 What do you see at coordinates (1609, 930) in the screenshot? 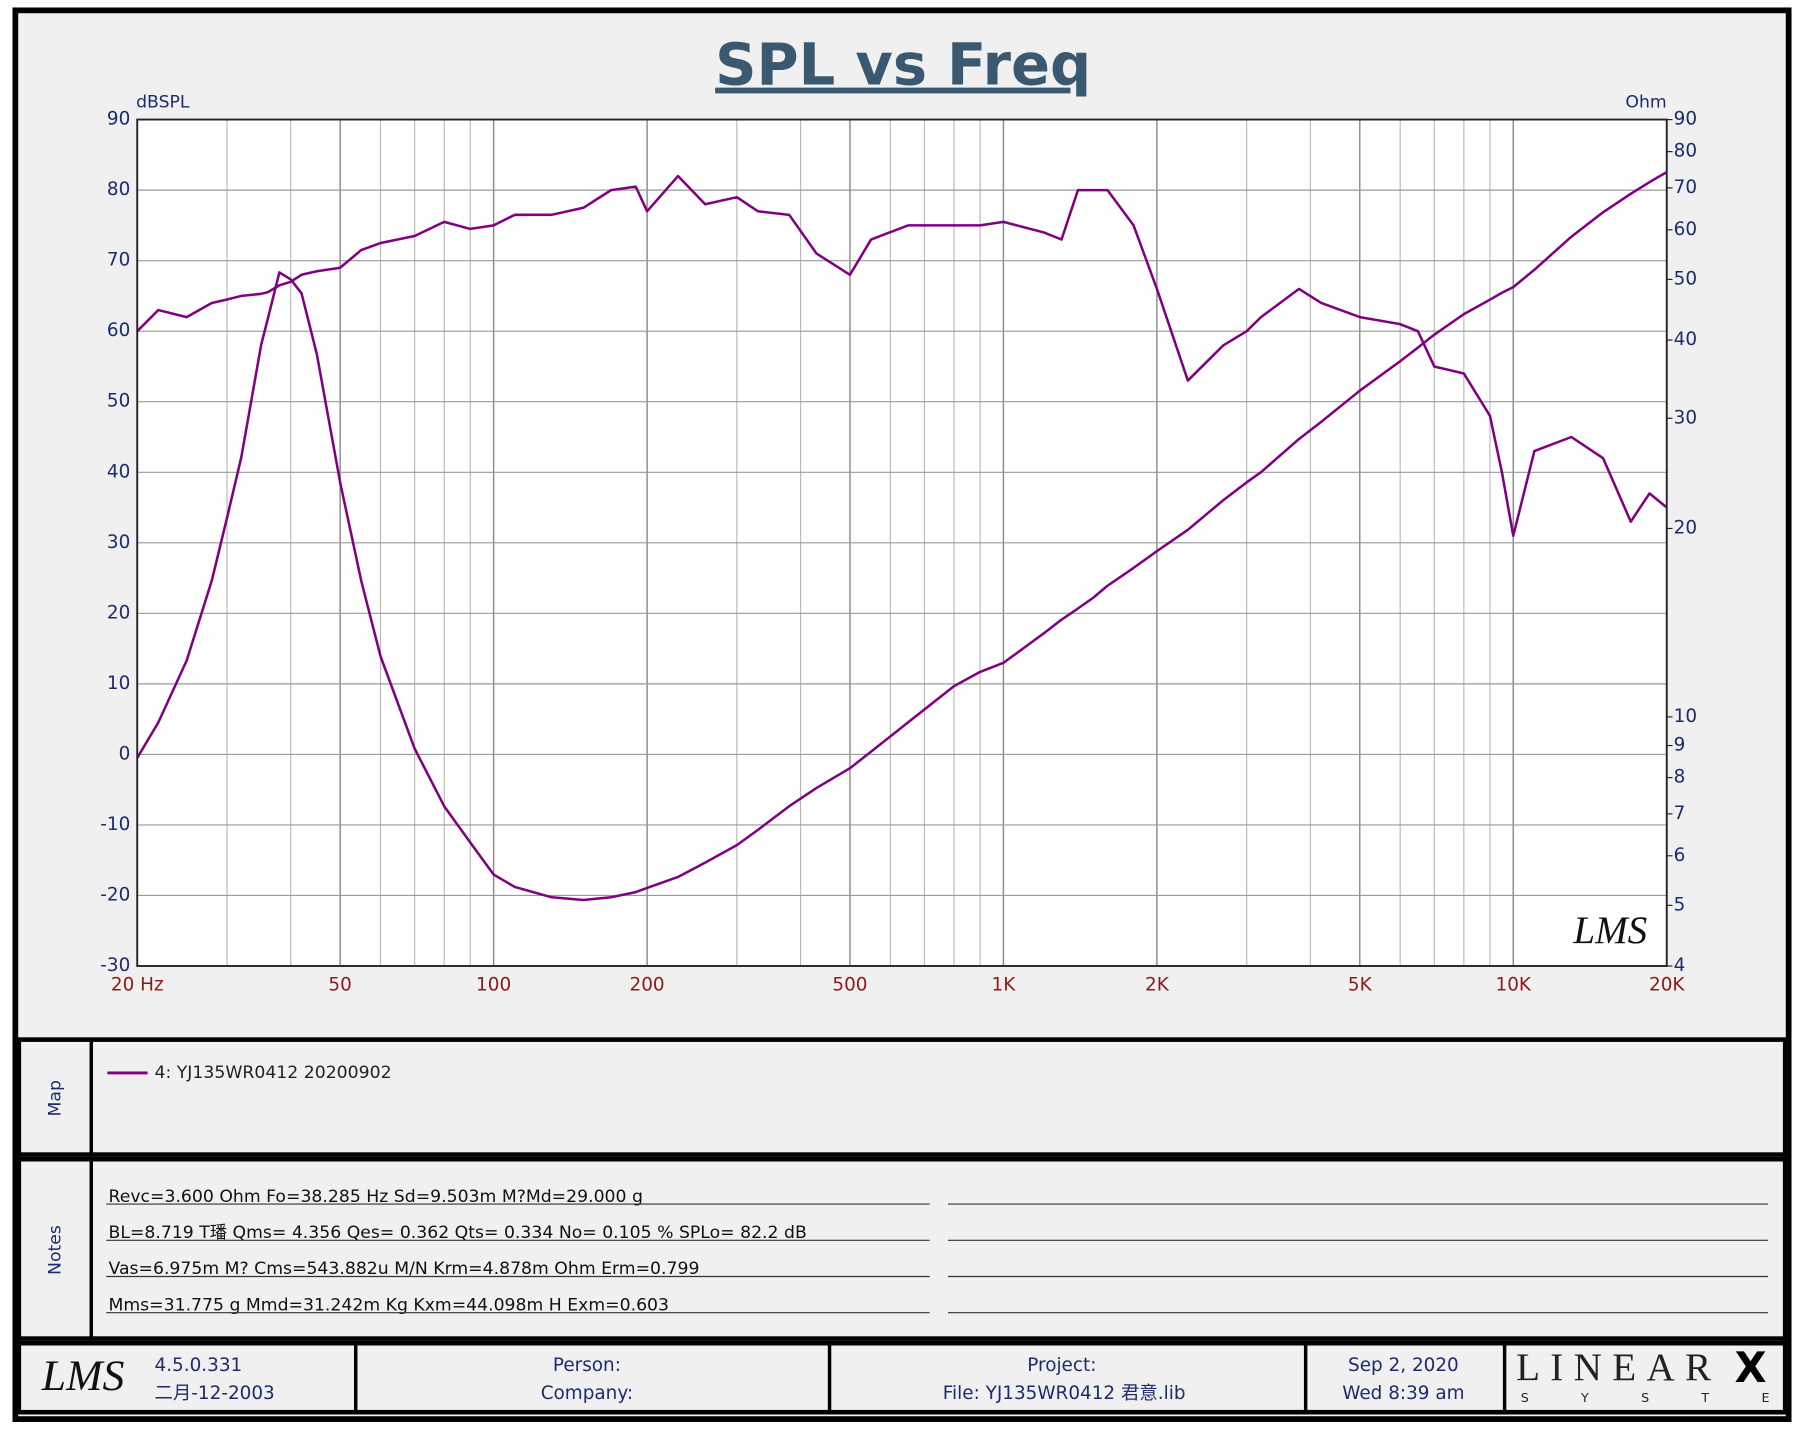
I see `watermark: LMS` at bounding box center [1609, 930].